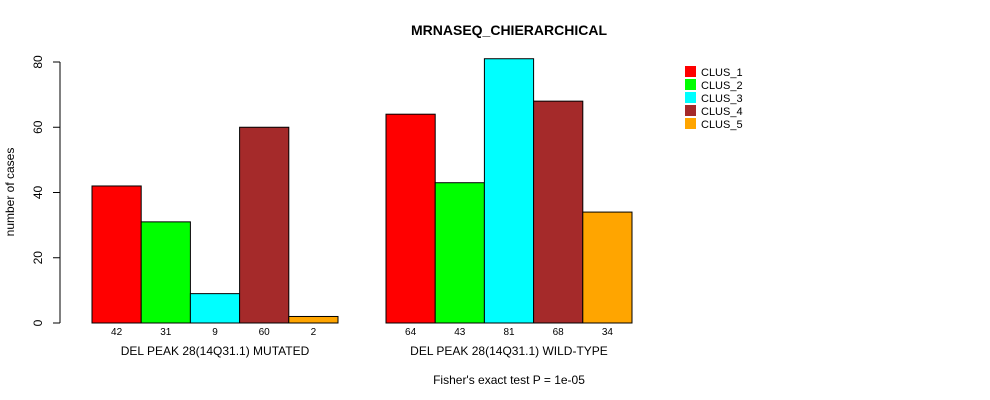 This screenshot has height=400, width=990. What do you see at coordinates (460, 332) in the screenshot?
I see `bar-value-label: 43` at bounding box center [460, 332].